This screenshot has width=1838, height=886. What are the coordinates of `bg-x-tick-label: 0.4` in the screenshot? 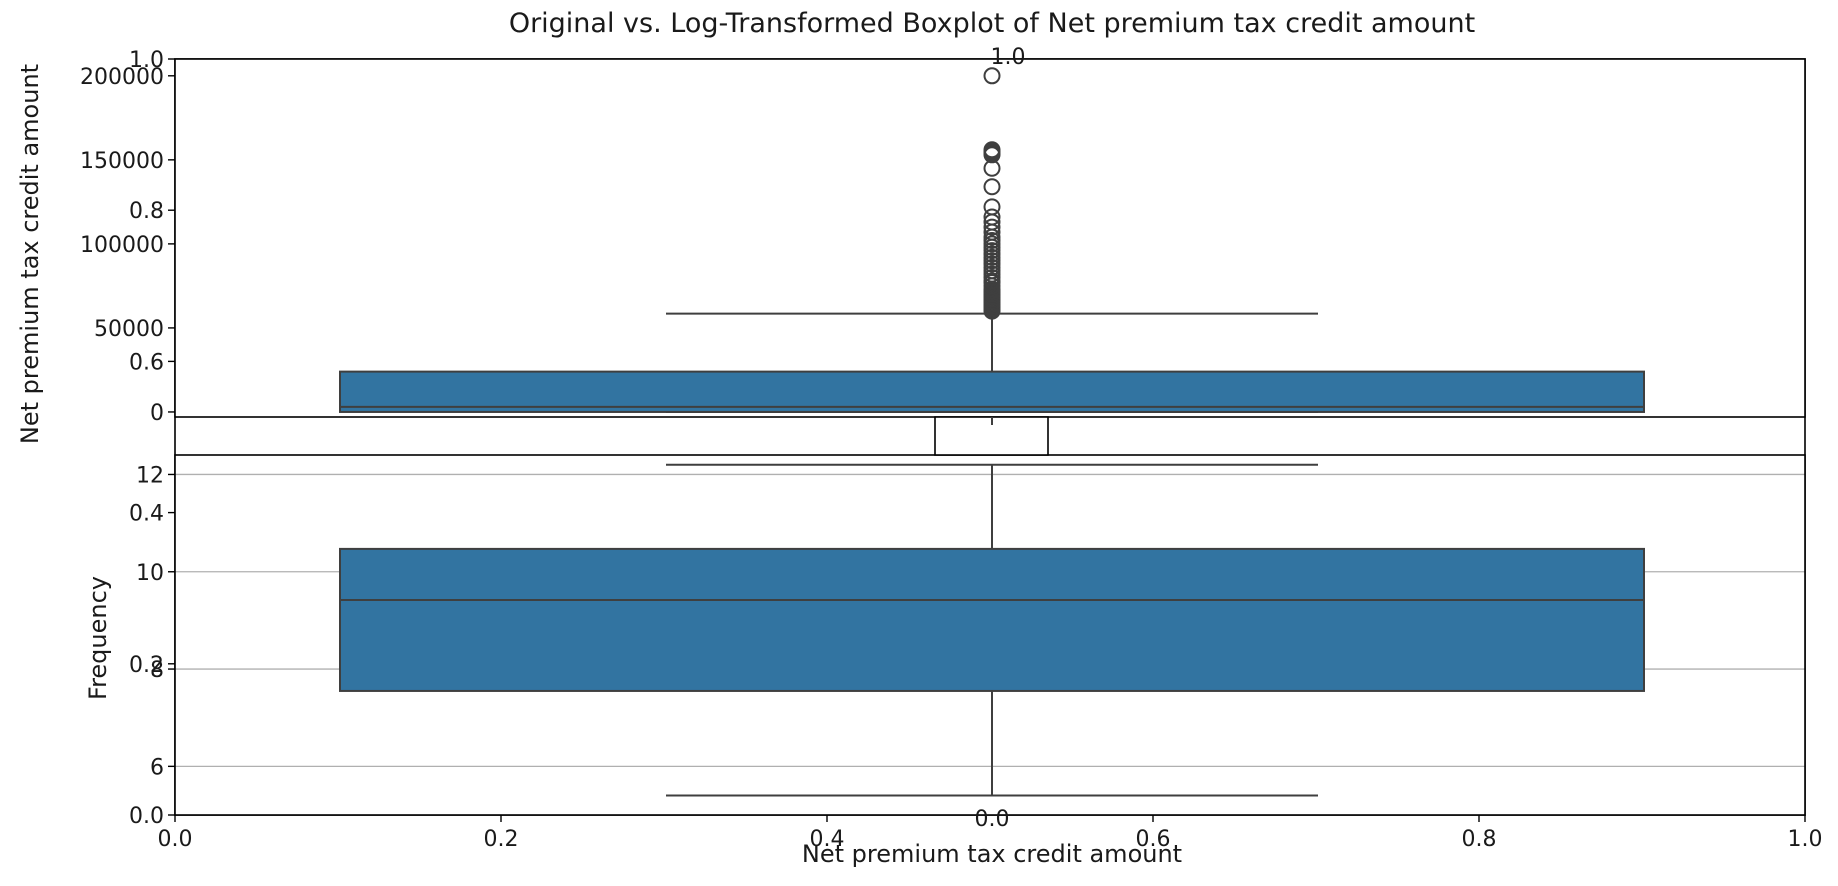 It's located at (827, 839).